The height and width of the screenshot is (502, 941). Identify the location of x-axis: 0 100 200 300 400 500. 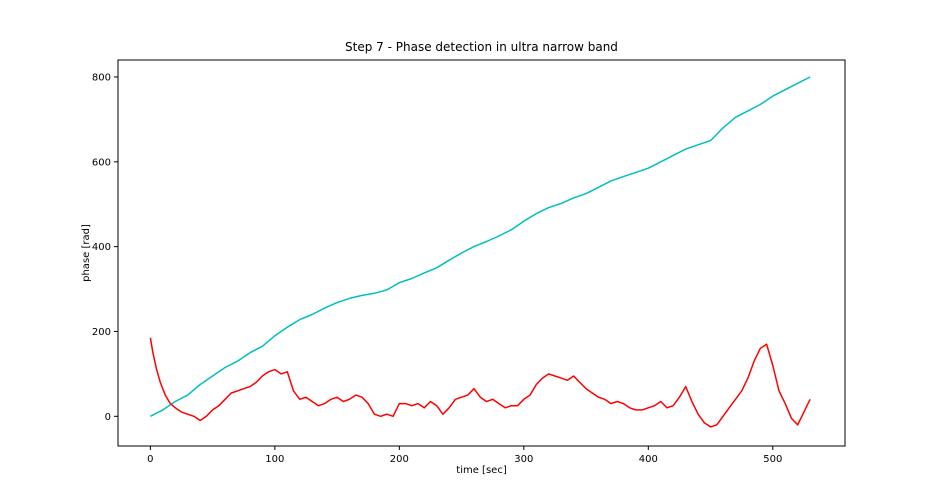
(464, 455).